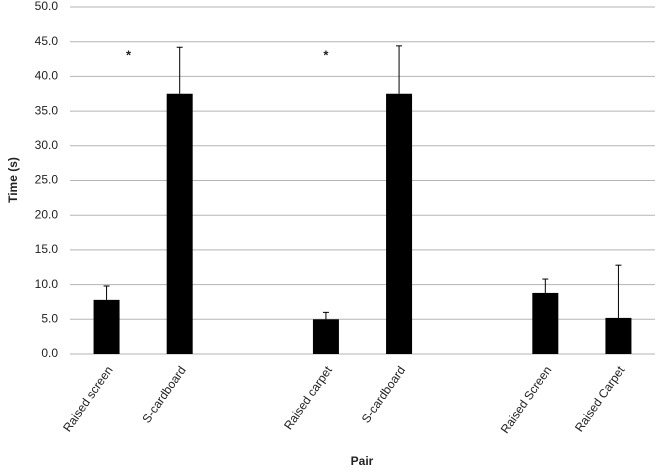 The height and width of the screenshot is (474, 660). I want to click on y-tick-label: 30.0, so click(47, 145).